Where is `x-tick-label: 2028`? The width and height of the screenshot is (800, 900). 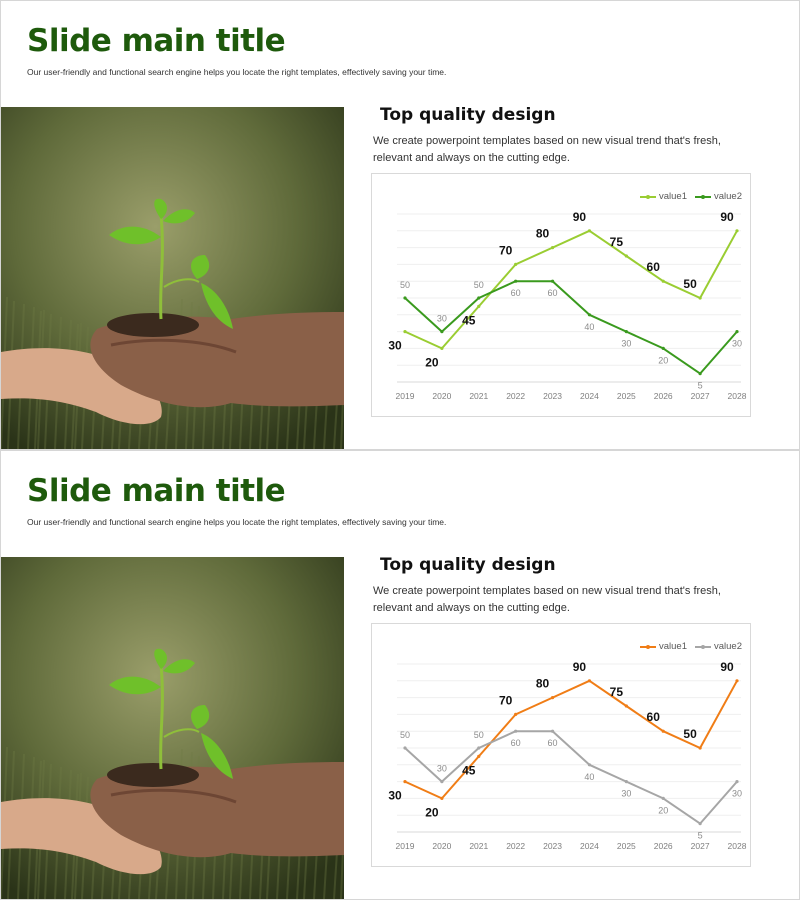 x-tick-label: 2028 is located at coordinates (737, 846).